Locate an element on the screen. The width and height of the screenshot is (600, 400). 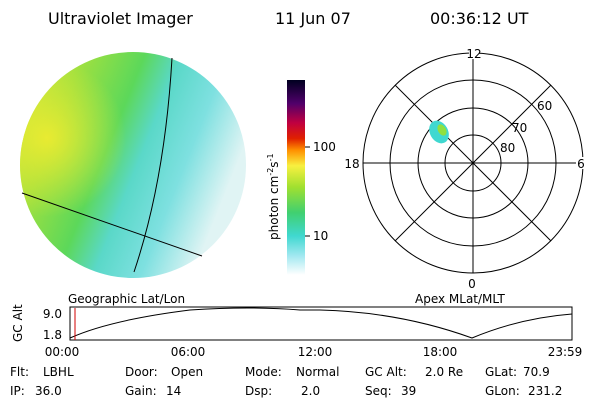
latitude-line is located at coordinates (112, 224).